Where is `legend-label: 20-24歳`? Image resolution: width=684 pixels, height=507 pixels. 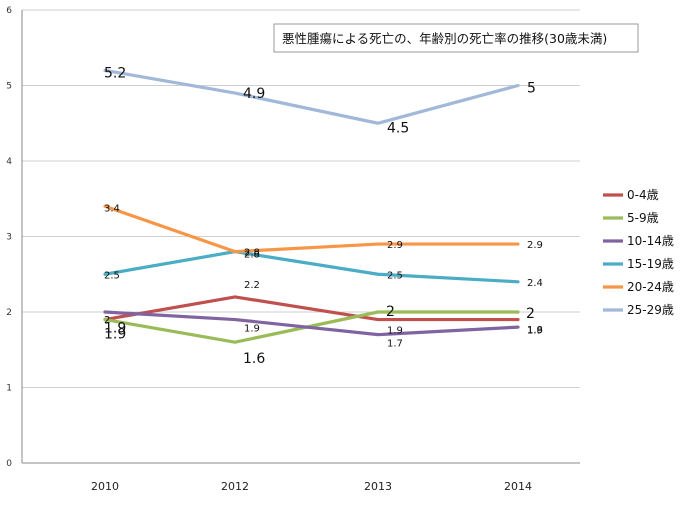
legend-label: 20-24歳 is located at coordinates (650, 287).